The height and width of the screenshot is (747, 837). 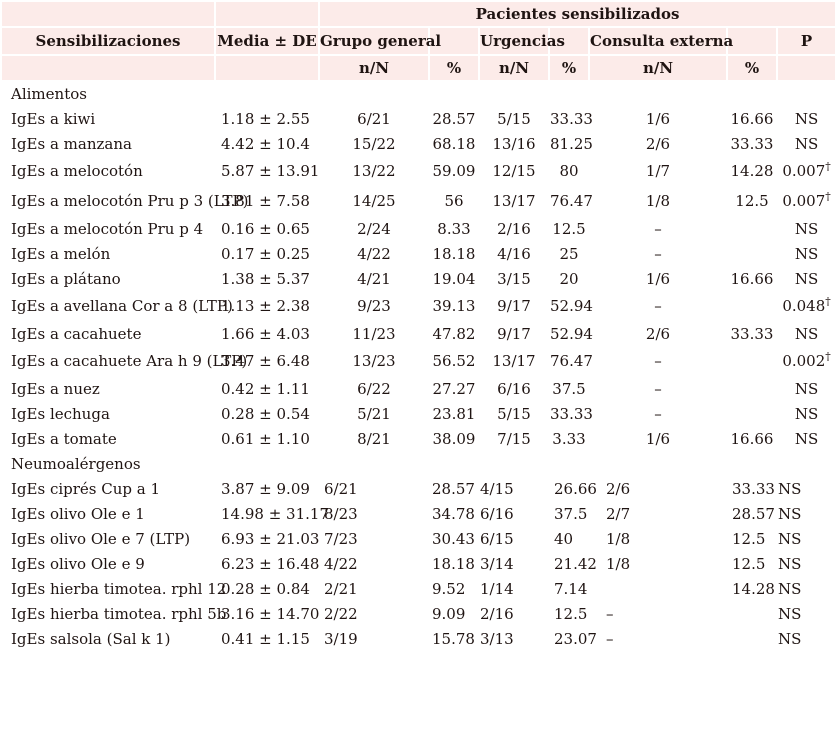 What do you see at coordinates (453, 488) in the screenshot?
I see `cell-grupo-pct: 28.57` at bounding box center [453, 488].